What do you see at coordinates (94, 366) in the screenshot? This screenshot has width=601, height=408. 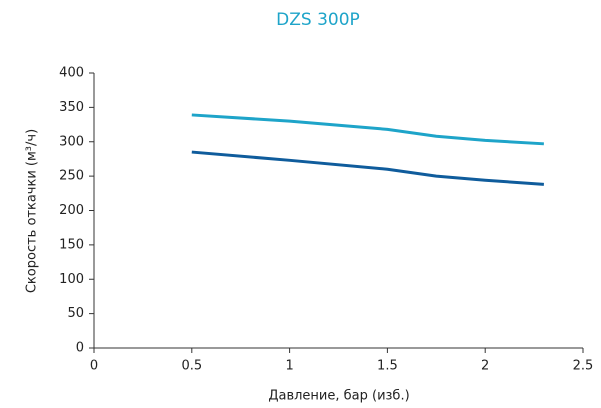 I see `x-tick-label: 0` at bounding box center [94, 366].